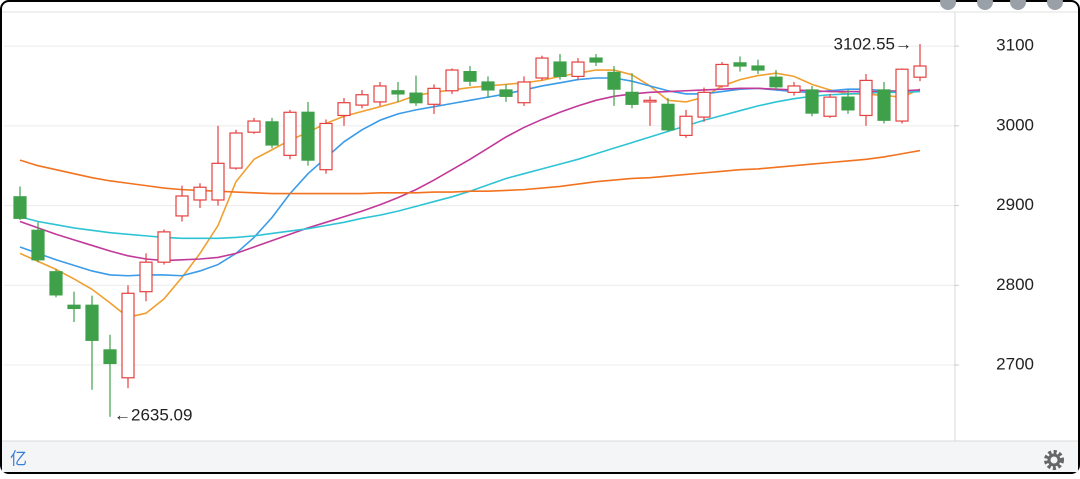 Image resolution: width=1080 pixels, height=479 pixels. What do you see at coordinates (873, 43) in the screenshot?
I see `max-annotation: 3102.55→` at bounding box center [873, 43].